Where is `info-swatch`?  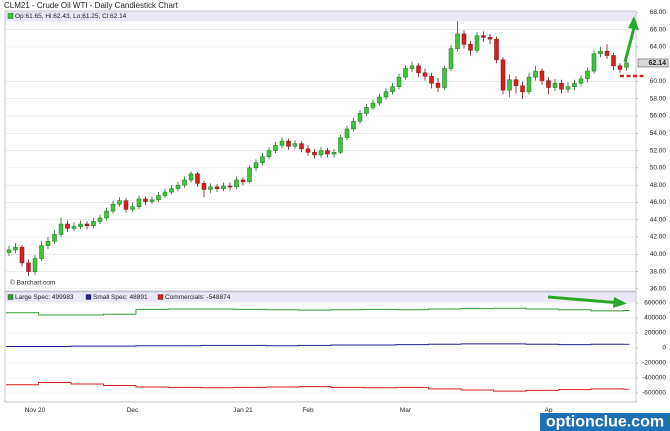
info-swatch is located at coordinates (10, 16).